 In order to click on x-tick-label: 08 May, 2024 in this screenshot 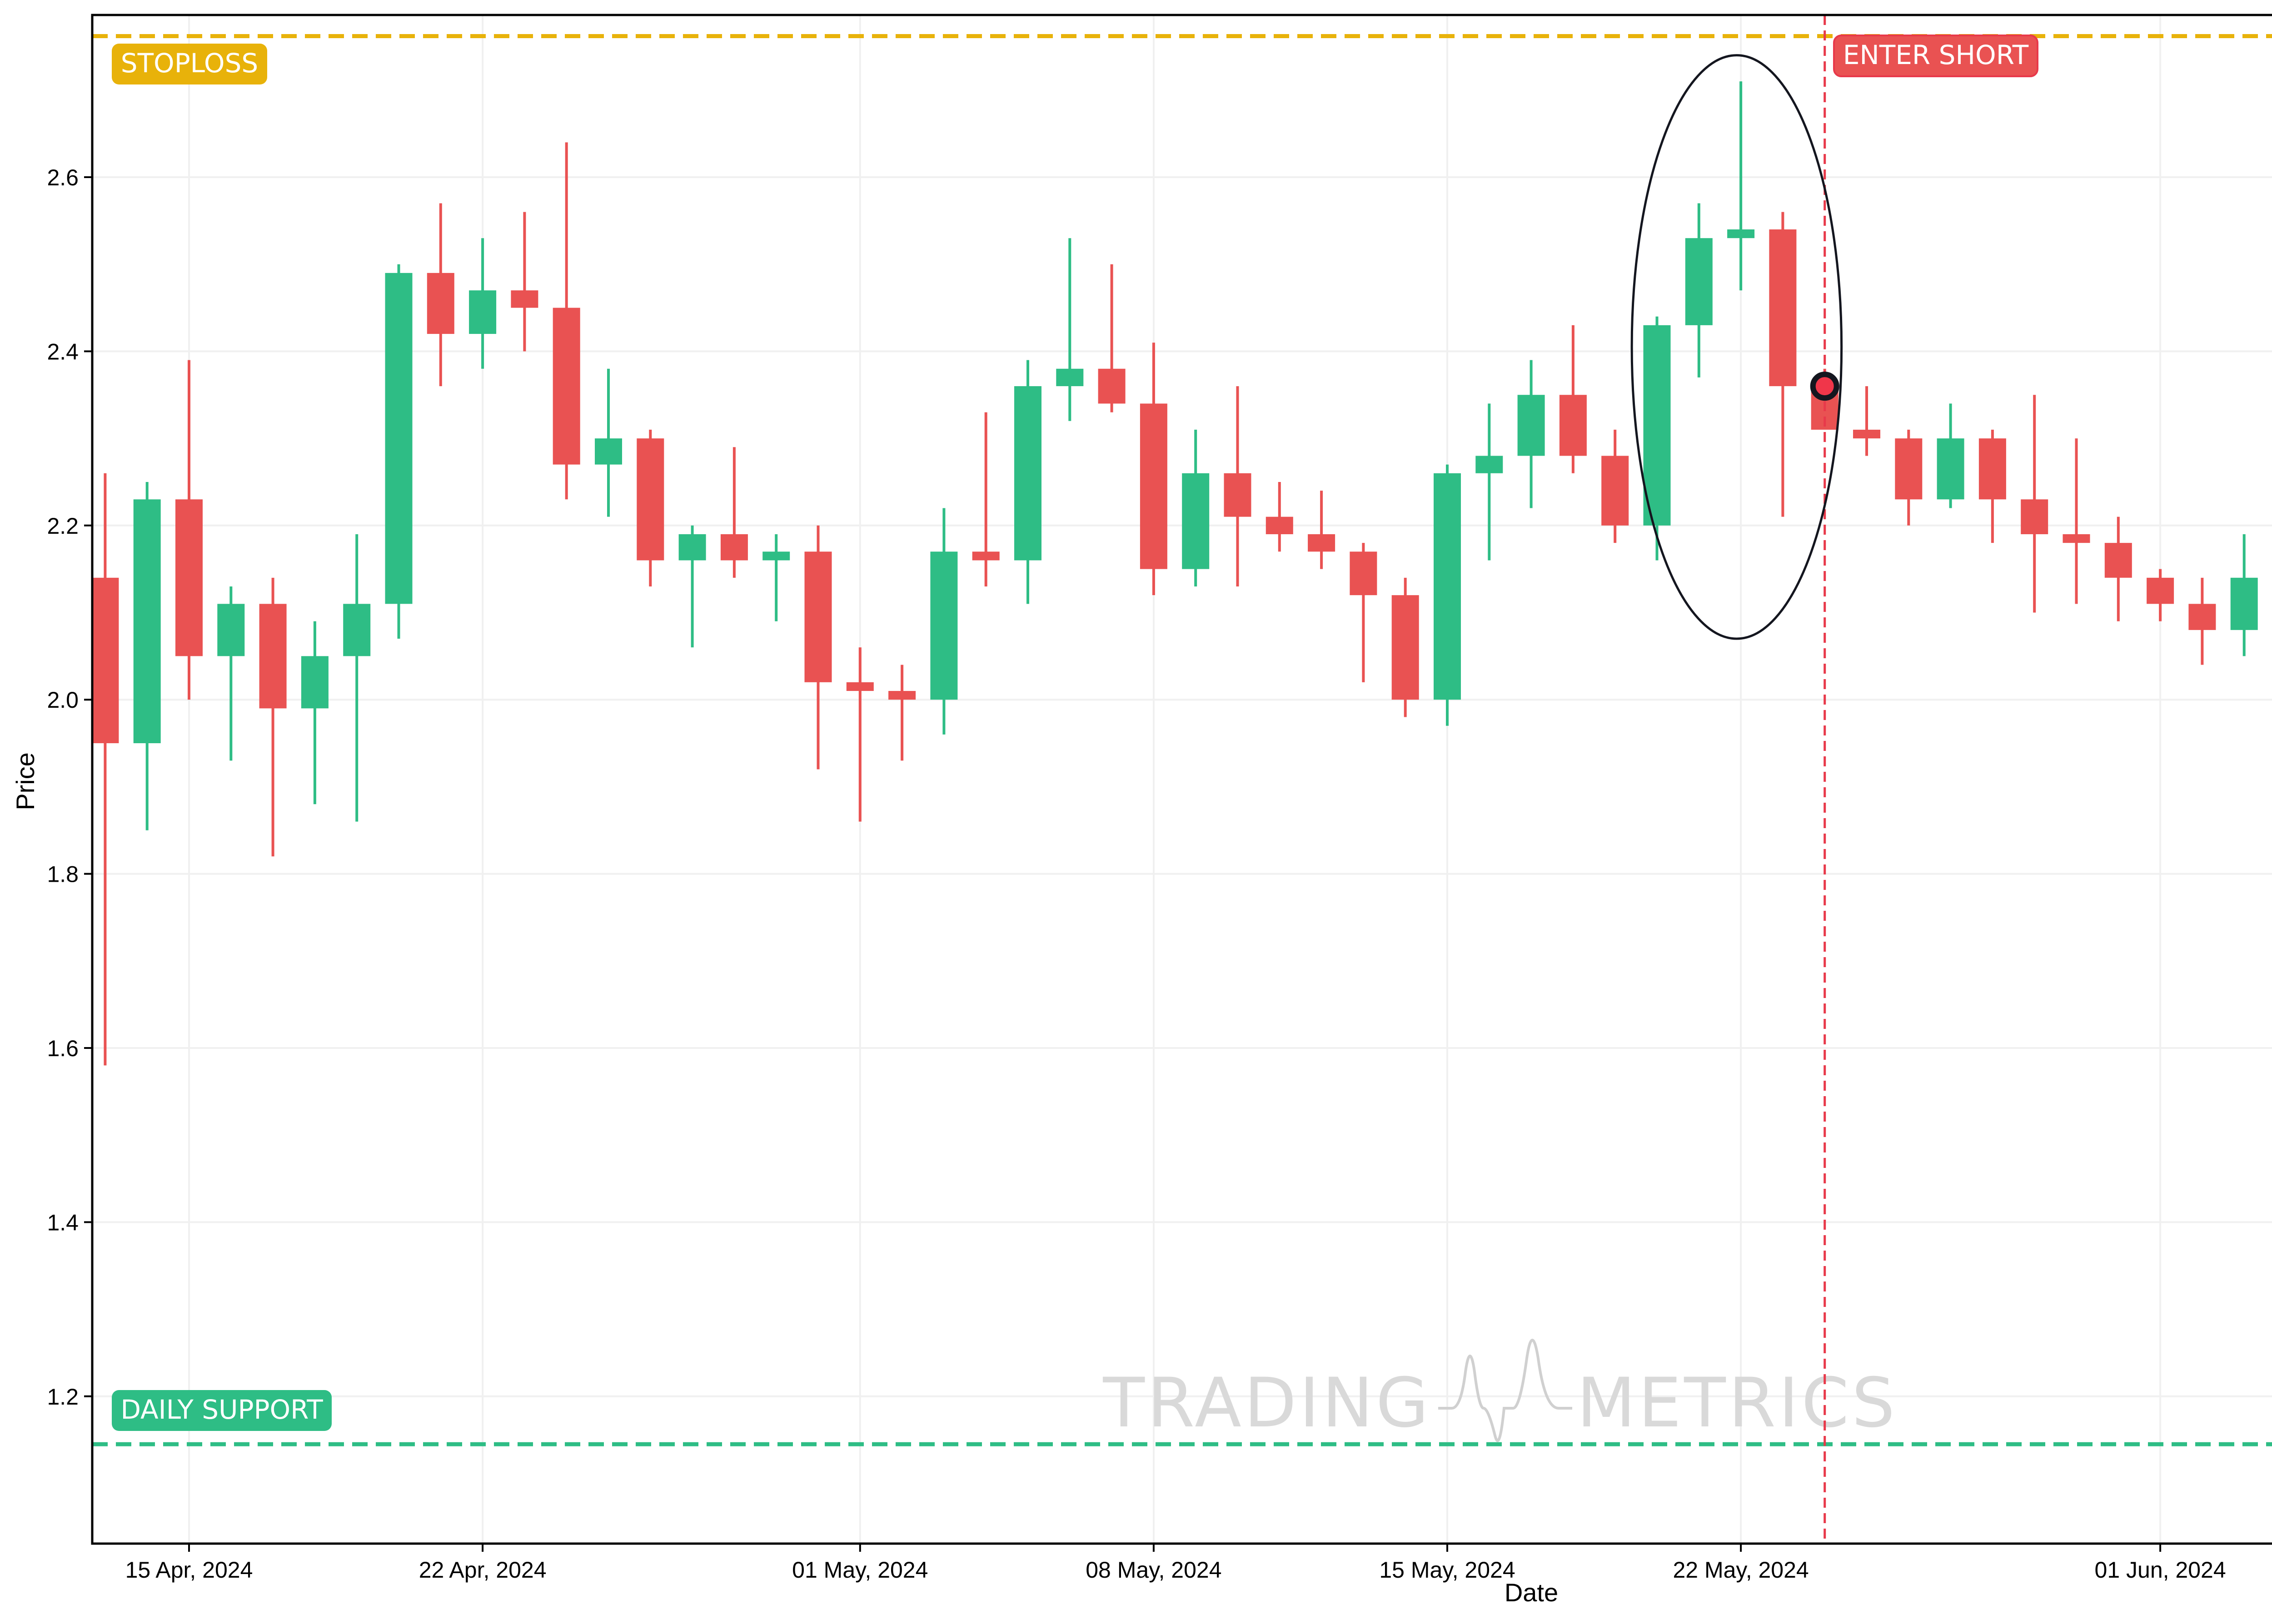, I will do `click(1153, 1570)`.